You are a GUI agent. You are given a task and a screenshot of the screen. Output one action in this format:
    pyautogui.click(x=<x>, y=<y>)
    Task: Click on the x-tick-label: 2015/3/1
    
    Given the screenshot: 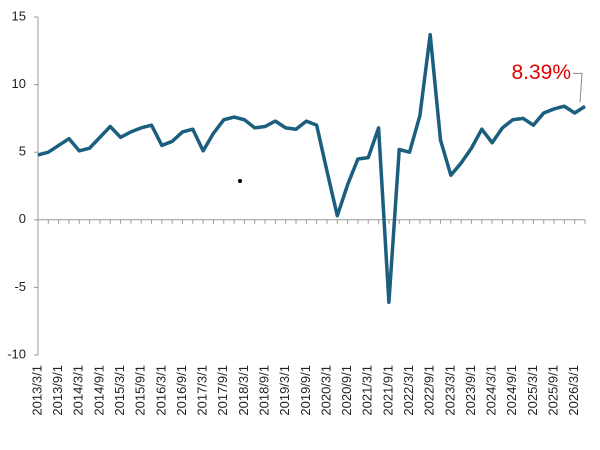 What is the action you would take?
    pyautogui.click(x=119, y=390)
    